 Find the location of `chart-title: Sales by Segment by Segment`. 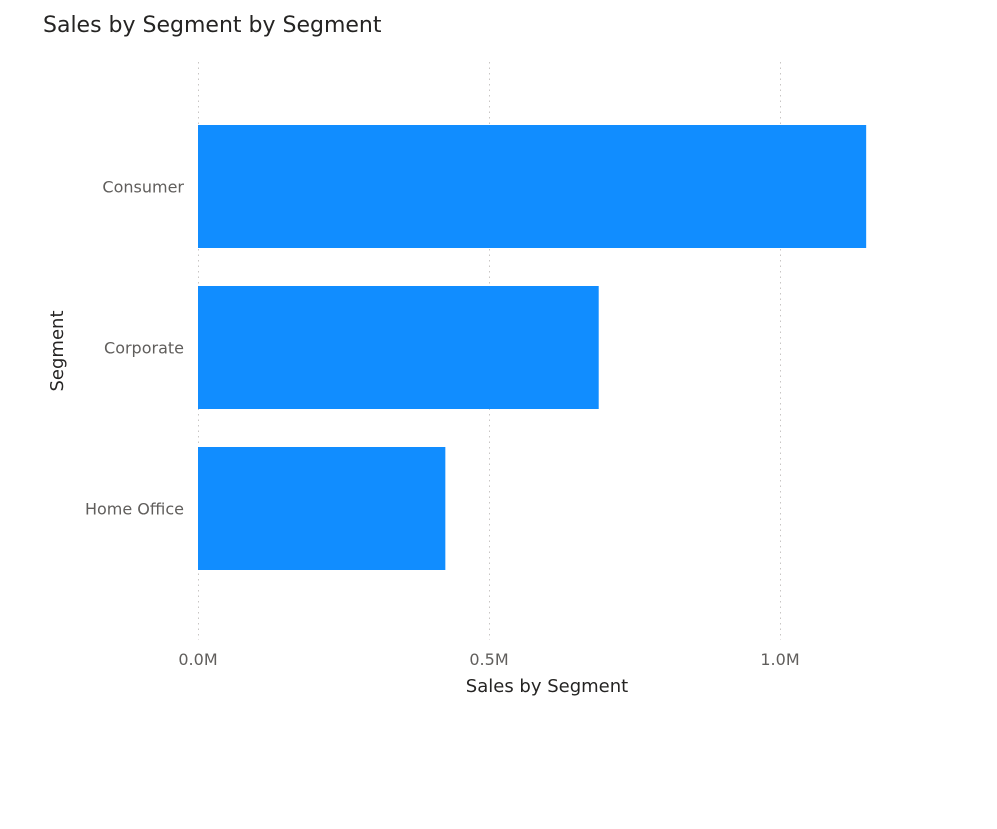

chart-title: Sales by Segment by Segment is located at coordinates (212, 25).